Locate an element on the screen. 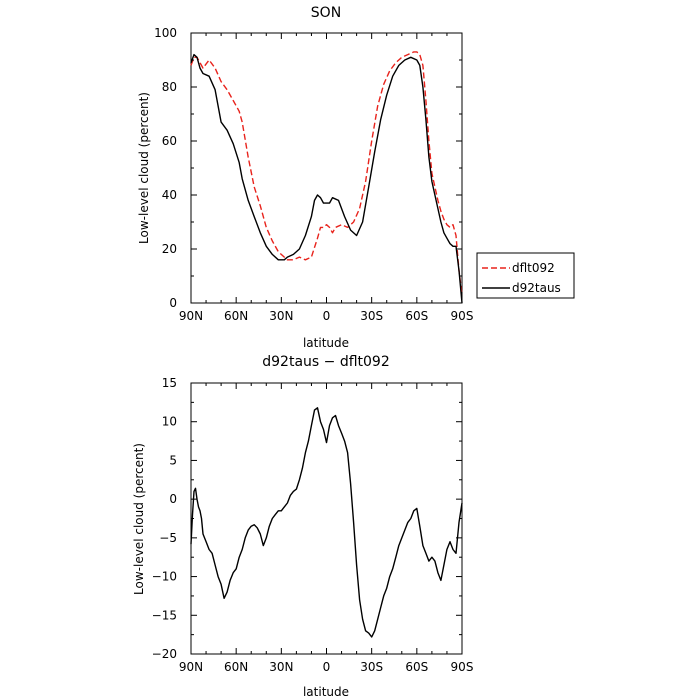 The image size is (700, 700). top-chart-title: SON is located at coordinates (326, 13).